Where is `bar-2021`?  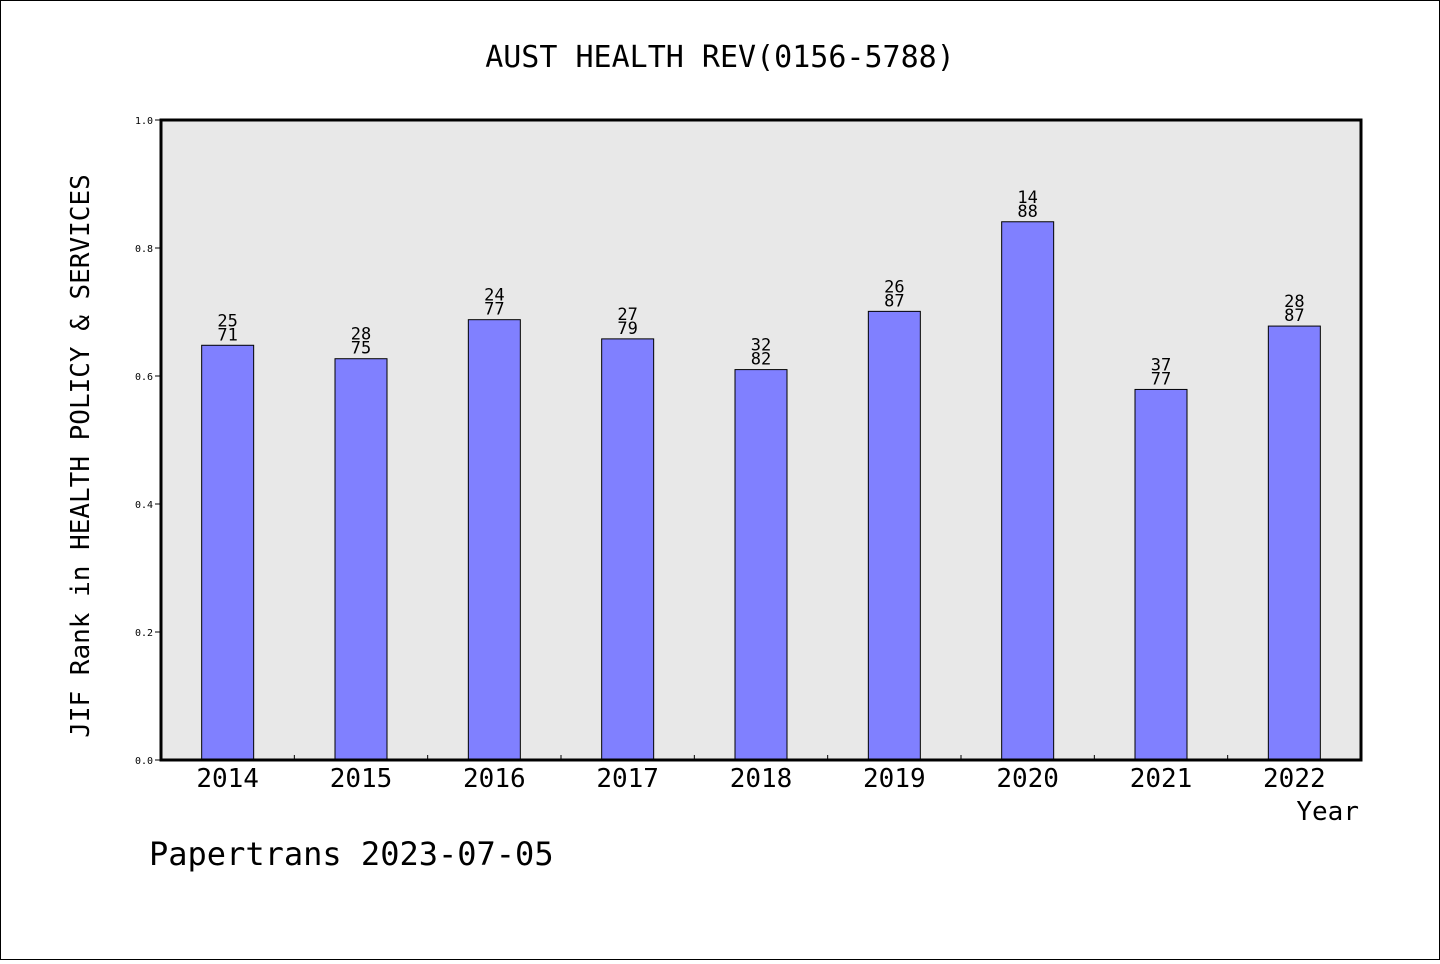 bar-2021 is located at coordinates (1161, 574).